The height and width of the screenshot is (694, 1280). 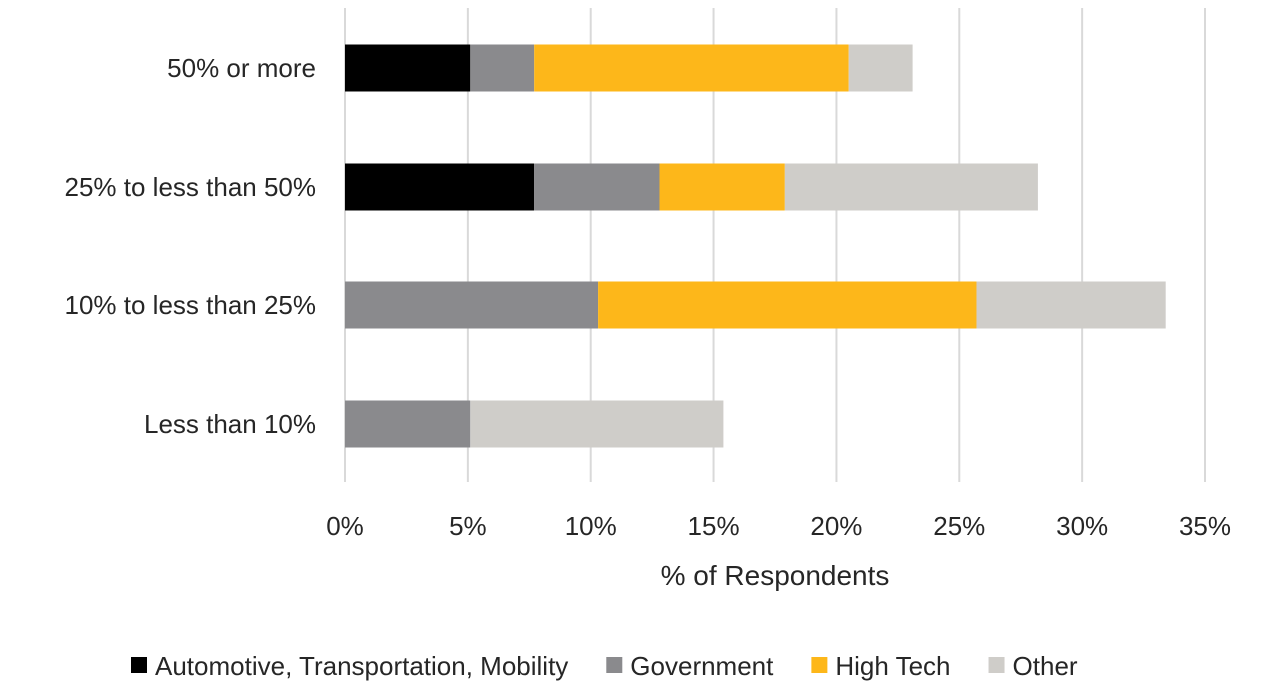 I want to click on legend-label: Other, so click(x=1045, y=666).